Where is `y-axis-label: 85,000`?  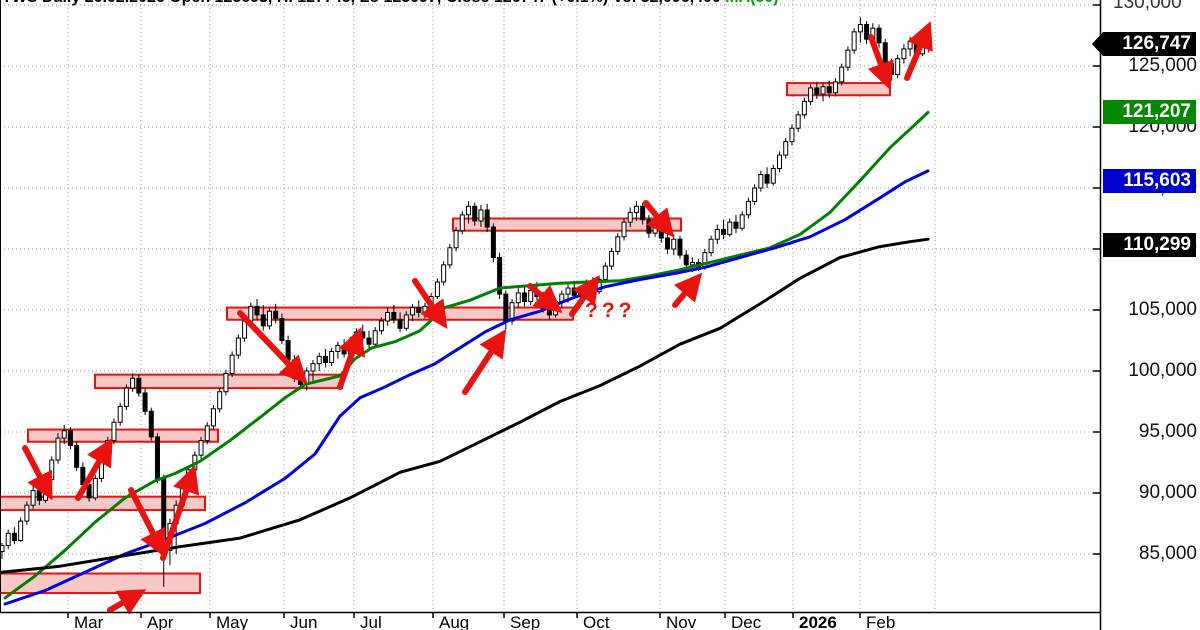
y-axis-label: 85,000 is located at coordinates (1167, 553).